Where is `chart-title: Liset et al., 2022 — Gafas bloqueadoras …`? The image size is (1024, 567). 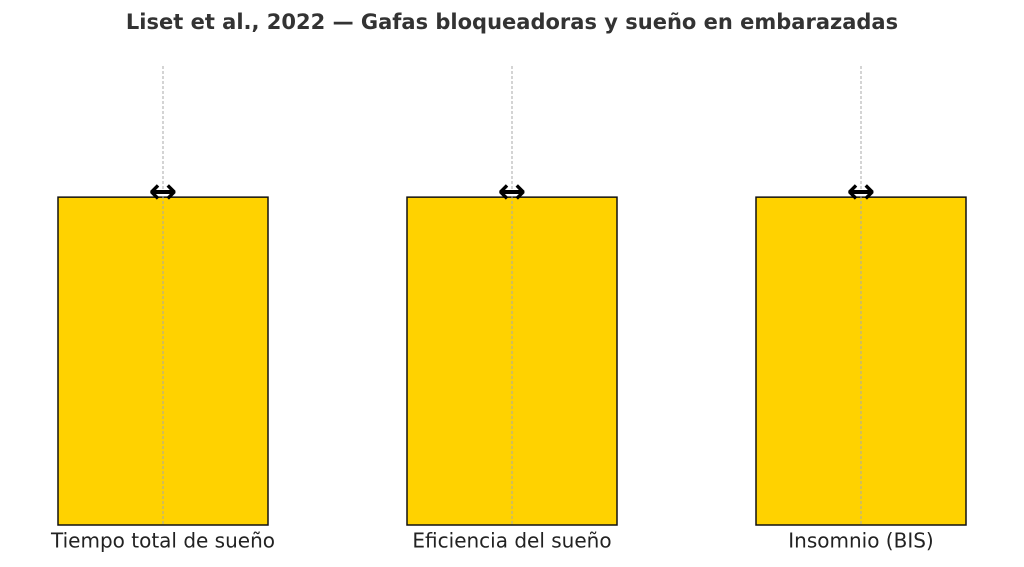
chart-title: Liset et al., 2022 — Gafas bloqueadoras … is located at coordinates (512, 22).